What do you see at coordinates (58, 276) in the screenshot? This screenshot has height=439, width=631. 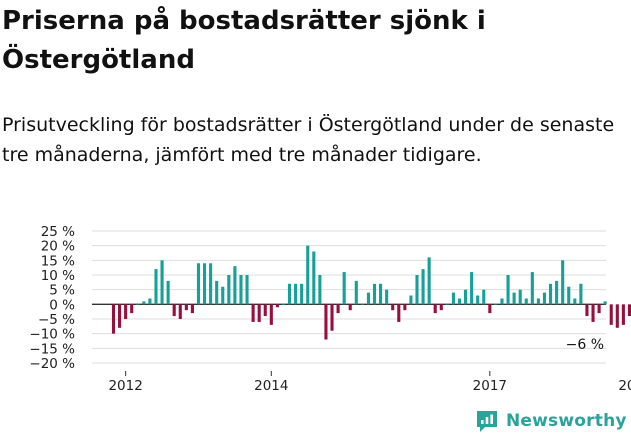 I see `y-tick-label: 10 %` at bounding box center [58, 276].